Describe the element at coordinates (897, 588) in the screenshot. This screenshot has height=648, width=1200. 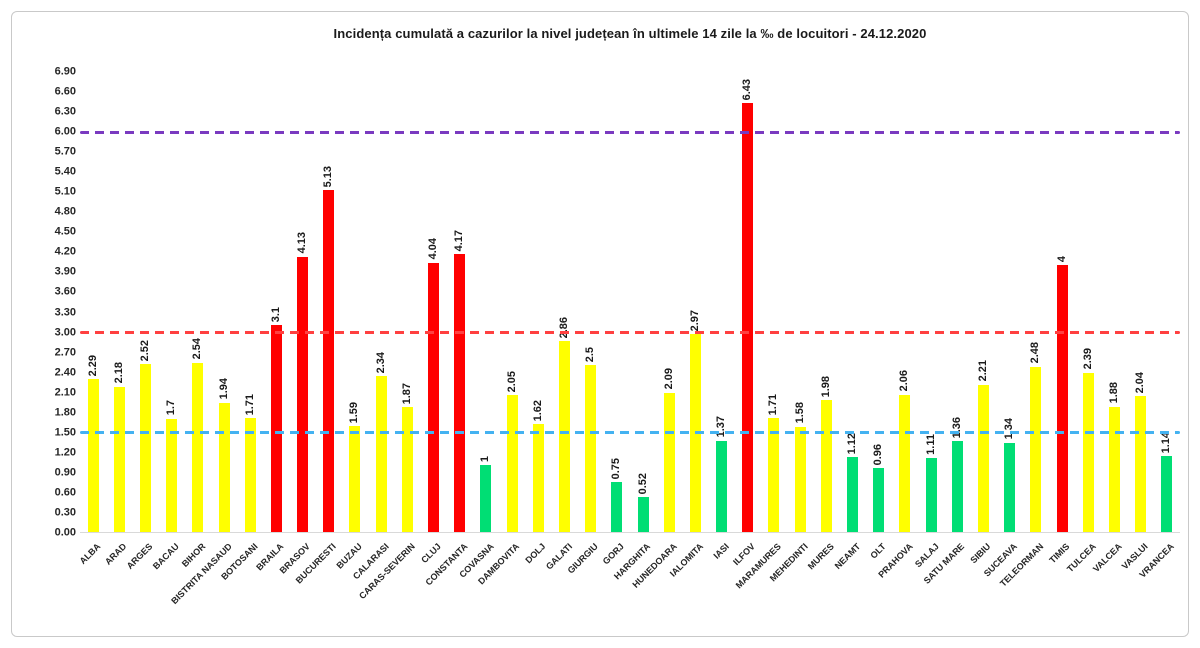
I see `x-cell: PRAHOVA` at that location.